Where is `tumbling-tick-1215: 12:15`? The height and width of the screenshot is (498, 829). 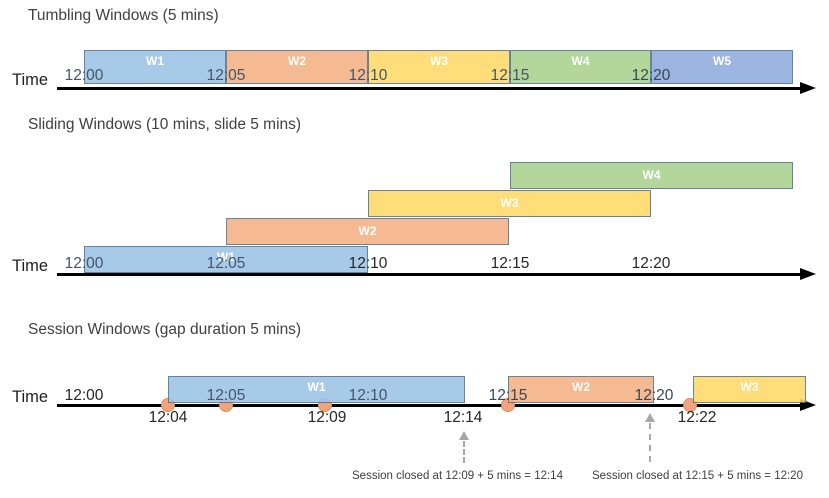 tumbling-tick-1215: 12:15 is located at coordinates (510, 75).